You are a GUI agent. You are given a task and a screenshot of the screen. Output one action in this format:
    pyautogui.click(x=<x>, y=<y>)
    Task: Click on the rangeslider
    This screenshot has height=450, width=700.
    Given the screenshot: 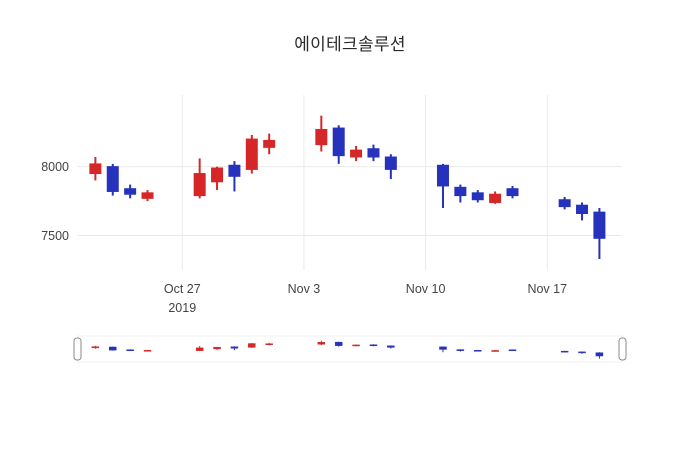 What is the action you would take?
    pyautogui.click(x=350, y=349)
    